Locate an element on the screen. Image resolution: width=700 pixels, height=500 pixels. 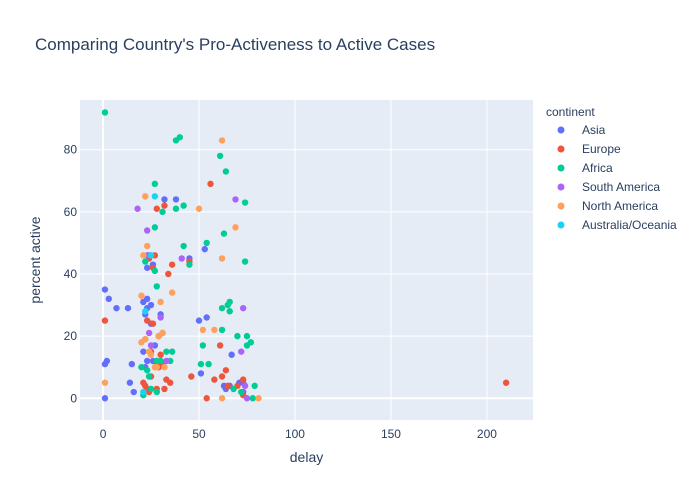
series-australia-oceania is located at coordinates (149, 294).